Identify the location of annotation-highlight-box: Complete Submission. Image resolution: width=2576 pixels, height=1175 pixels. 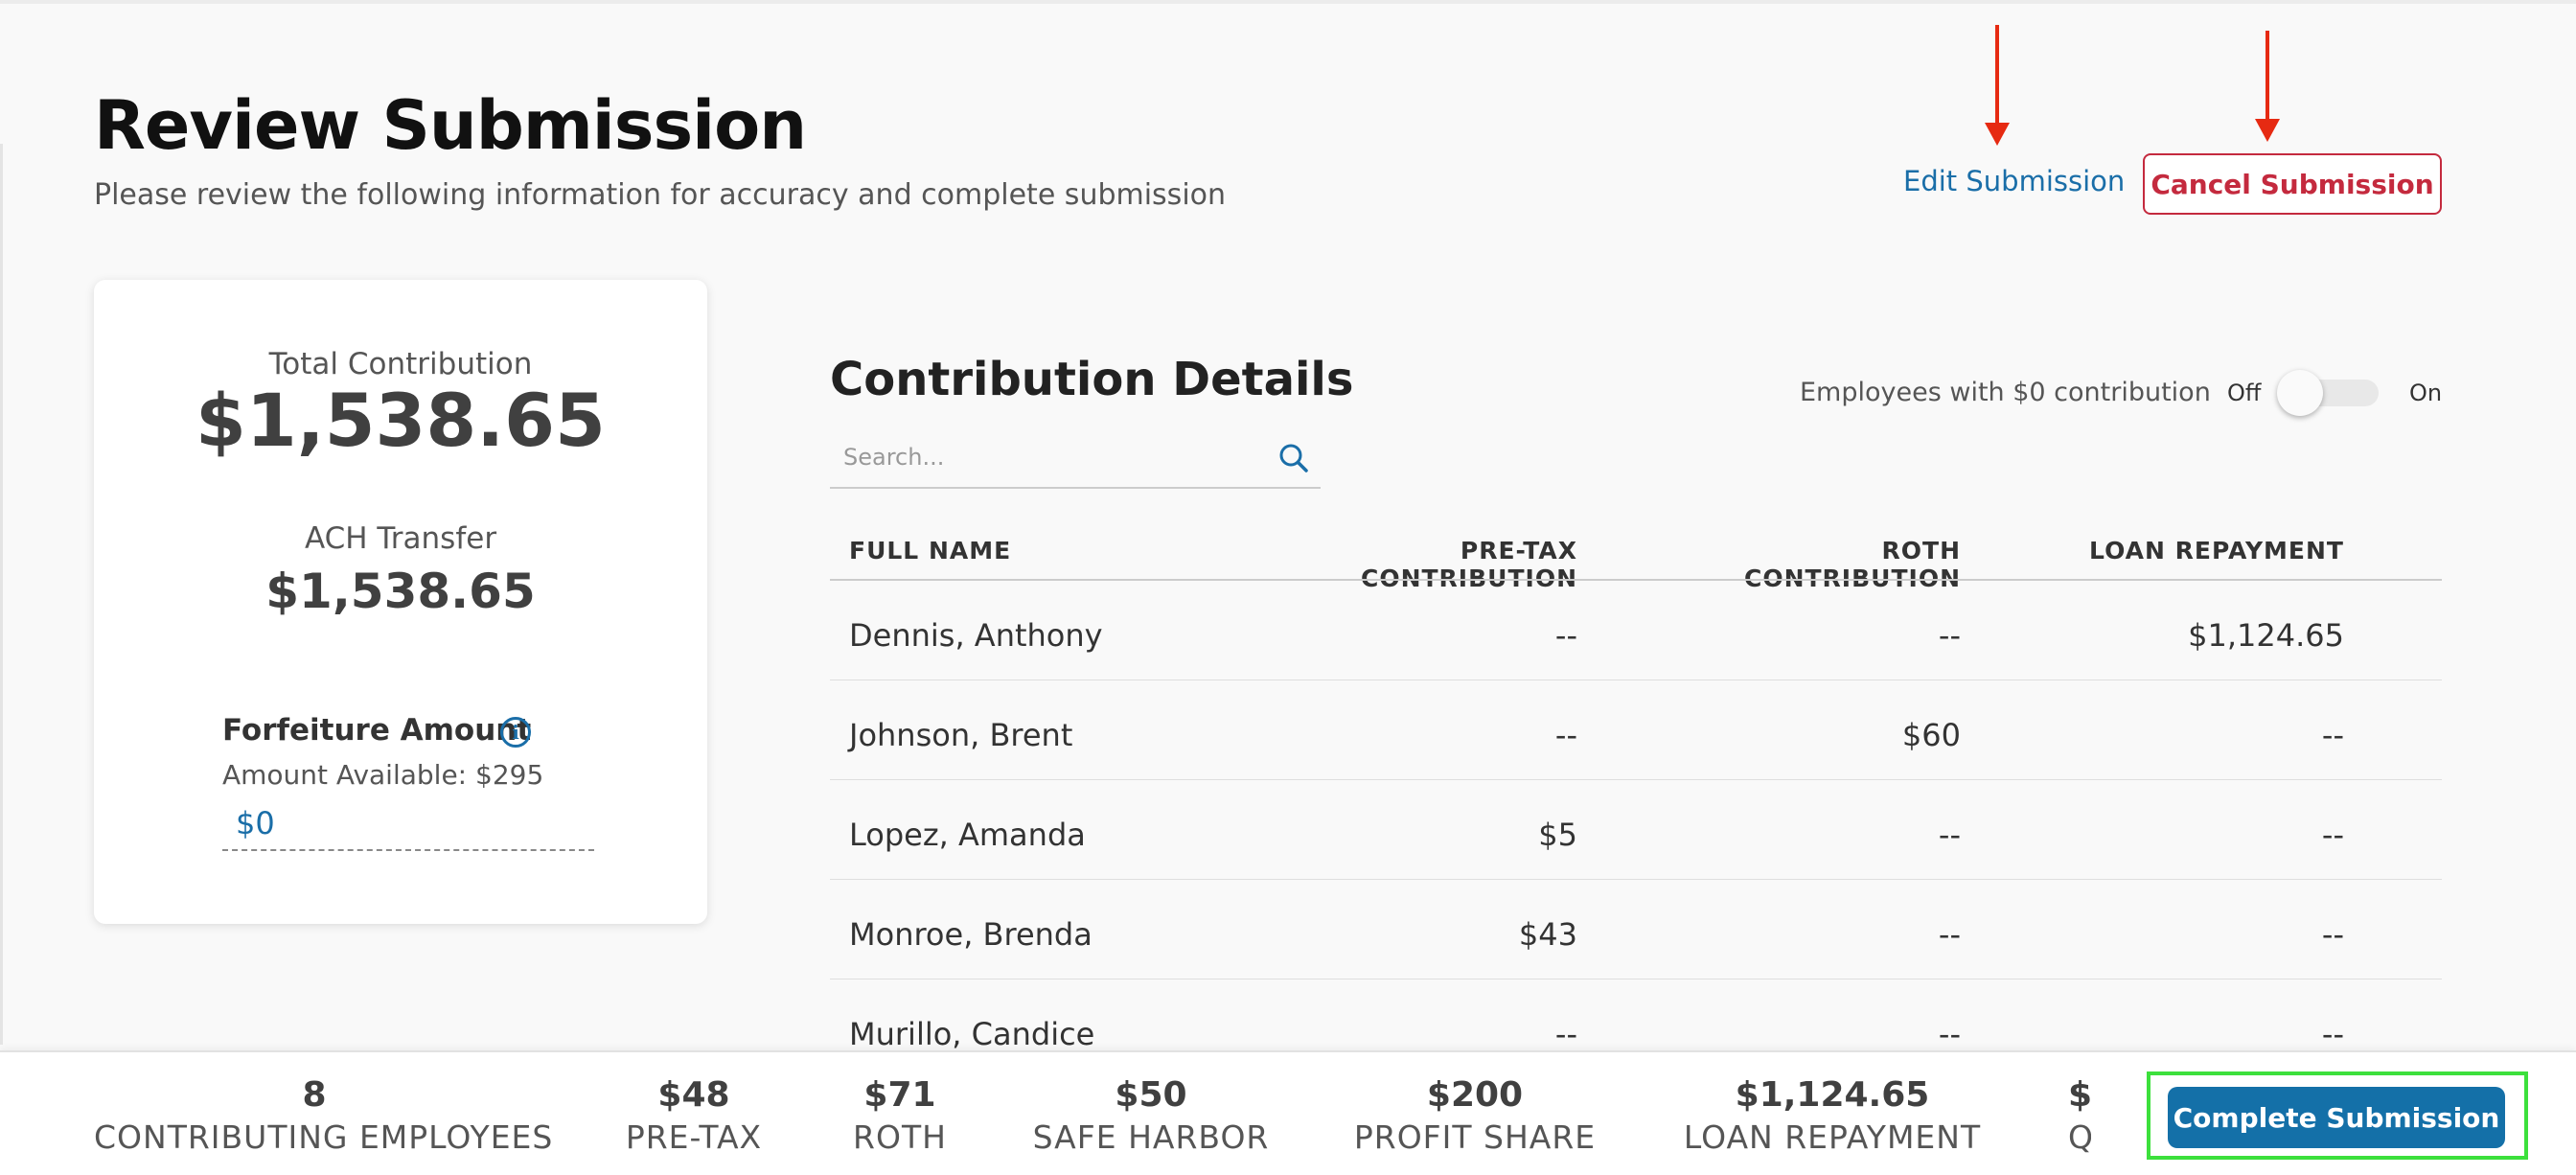
(2337, 1115).